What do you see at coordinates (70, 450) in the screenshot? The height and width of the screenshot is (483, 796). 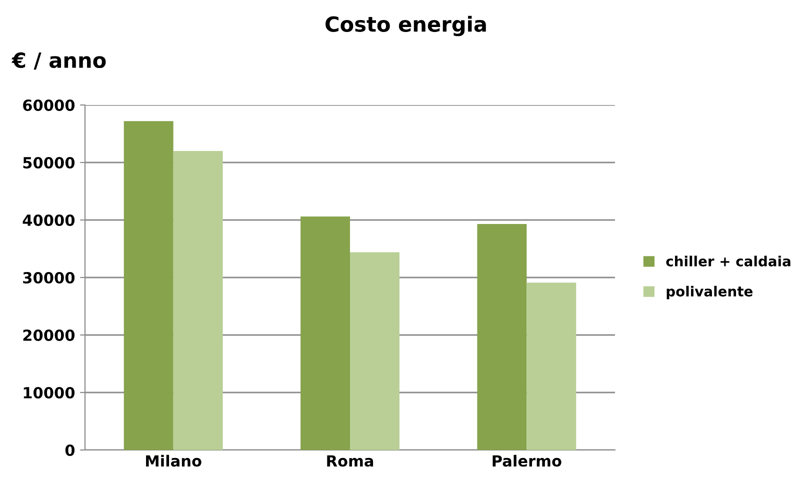 I see `y-tick-label: 0` at bounding box center [70, 450].